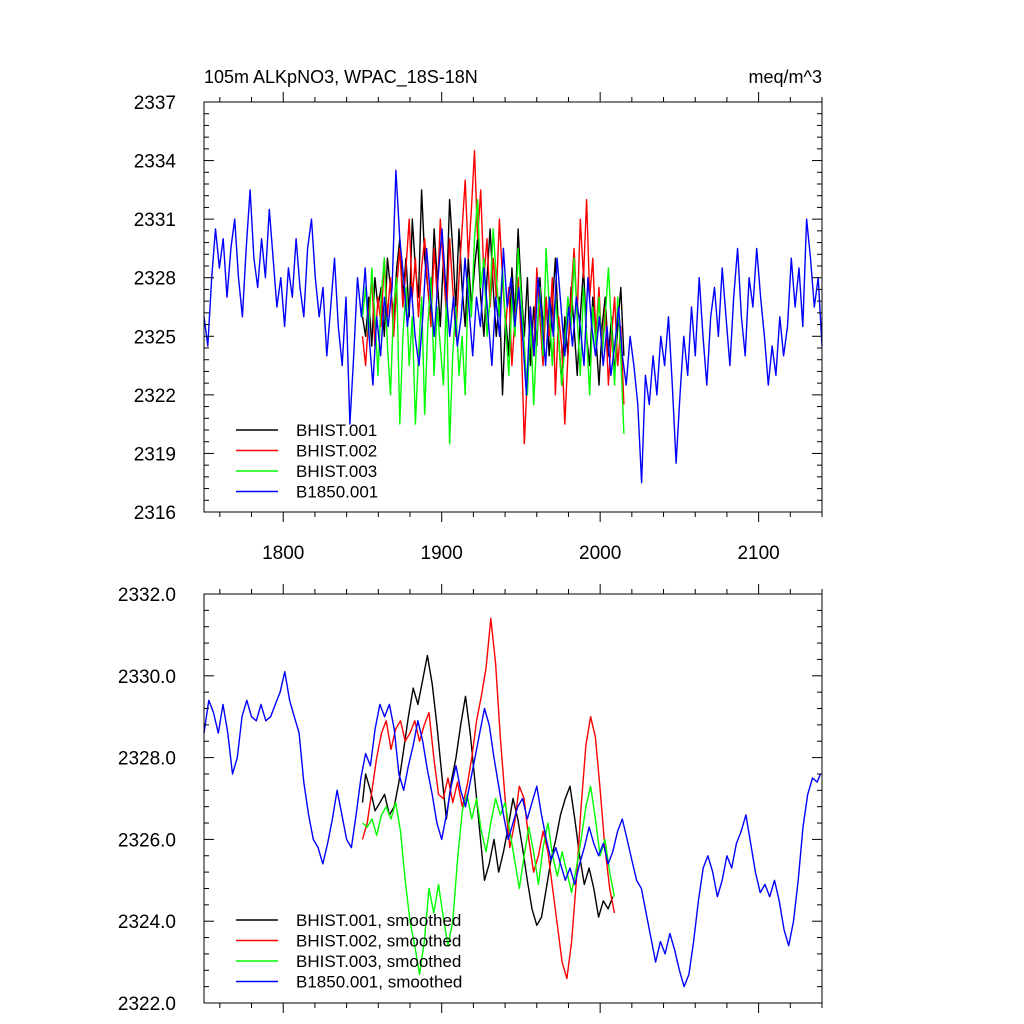 This screenshot has height=1024, width=1024. I want to click on series-line-bhist-002-smoothed, so click(488, 798).